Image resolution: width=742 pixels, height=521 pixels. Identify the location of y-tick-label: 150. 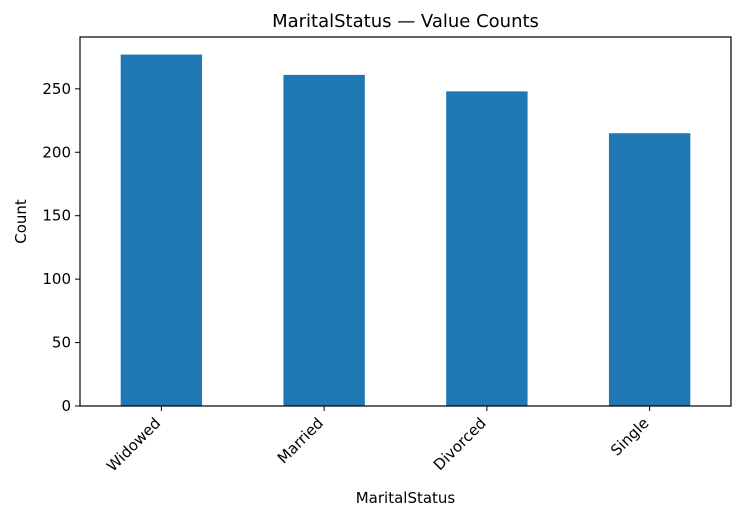
(56, 216).